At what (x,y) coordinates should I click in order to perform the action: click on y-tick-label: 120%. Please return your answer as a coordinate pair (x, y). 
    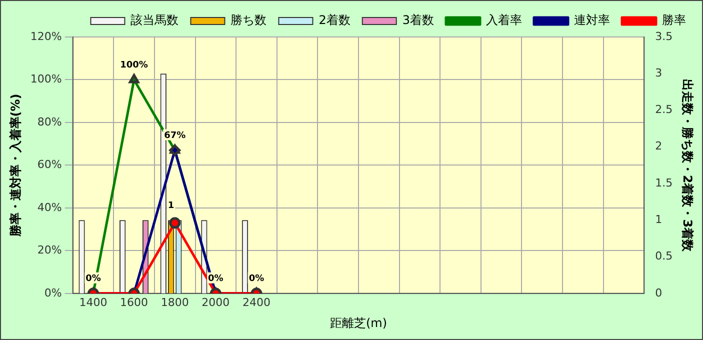
    Looking at the image, I should click on (46, 36).